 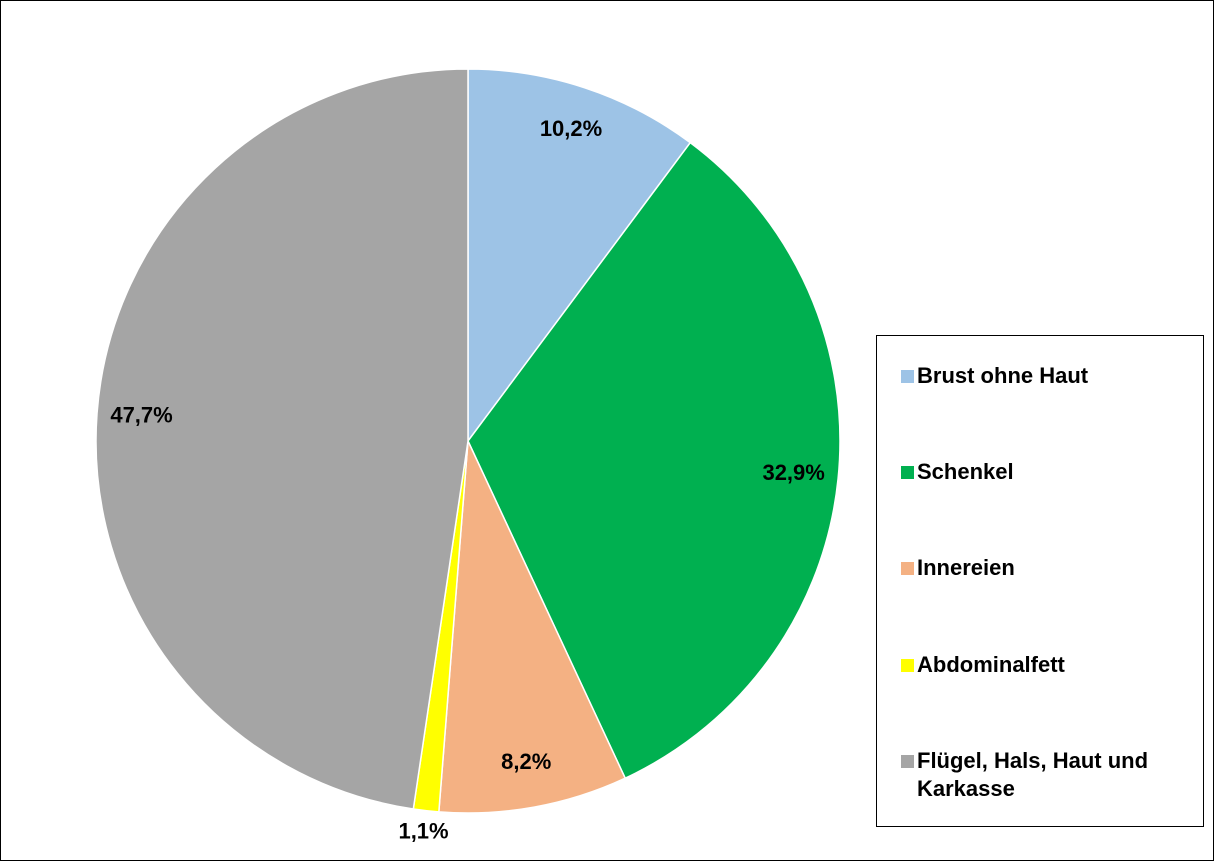 I want to click on data-label: 8,2%, so click(x=526, y=761).